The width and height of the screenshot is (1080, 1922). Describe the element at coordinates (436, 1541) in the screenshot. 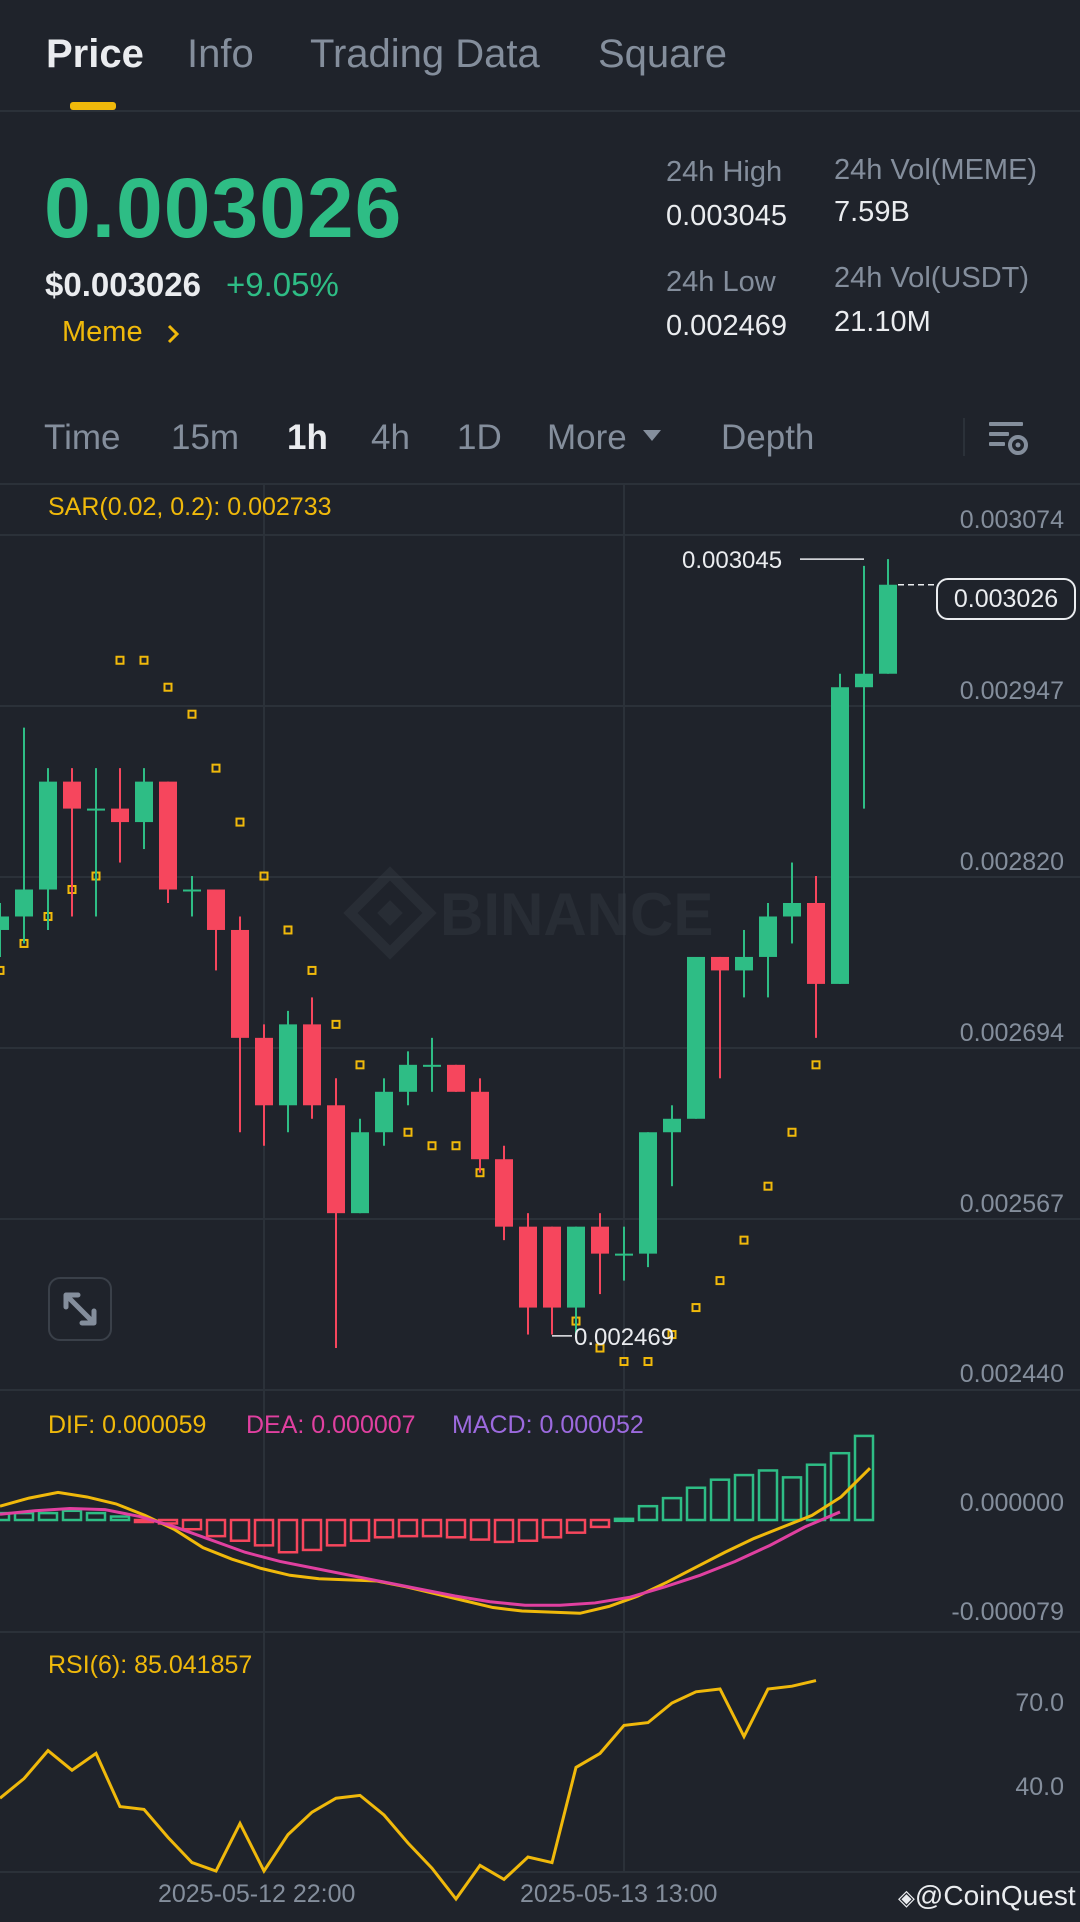

I see `dif-line` at that location.